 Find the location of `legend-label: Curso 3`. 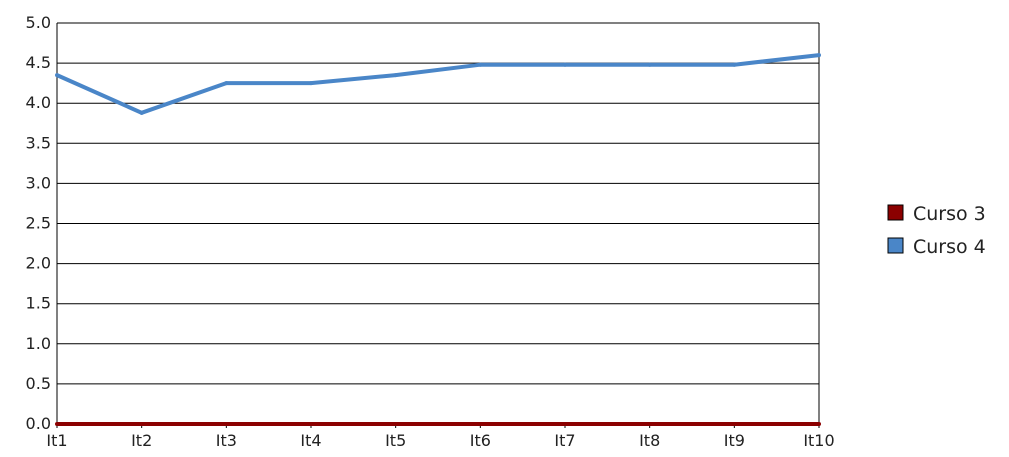

legend-label: Curso 3 is located at coordinates (949, 214).